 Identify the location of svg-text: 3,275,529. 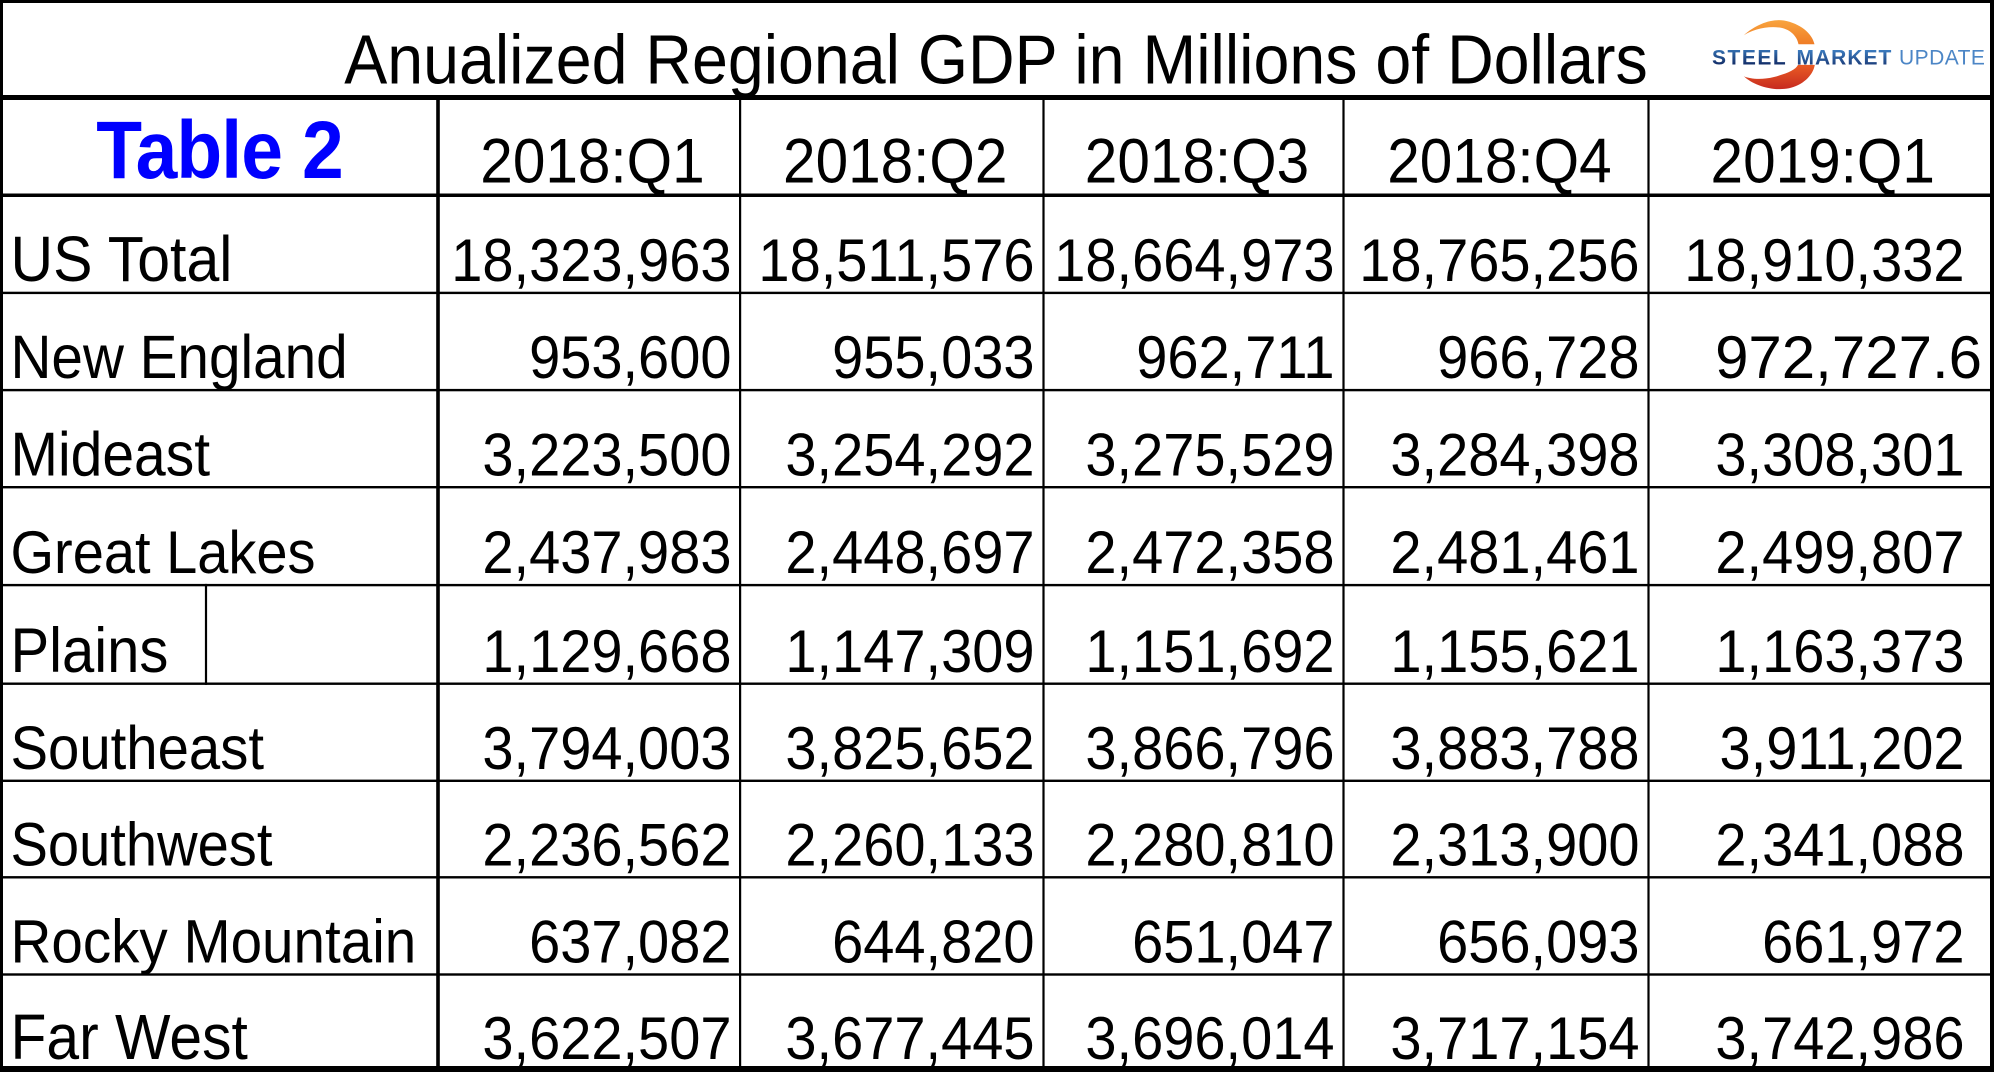
(1209, 455).